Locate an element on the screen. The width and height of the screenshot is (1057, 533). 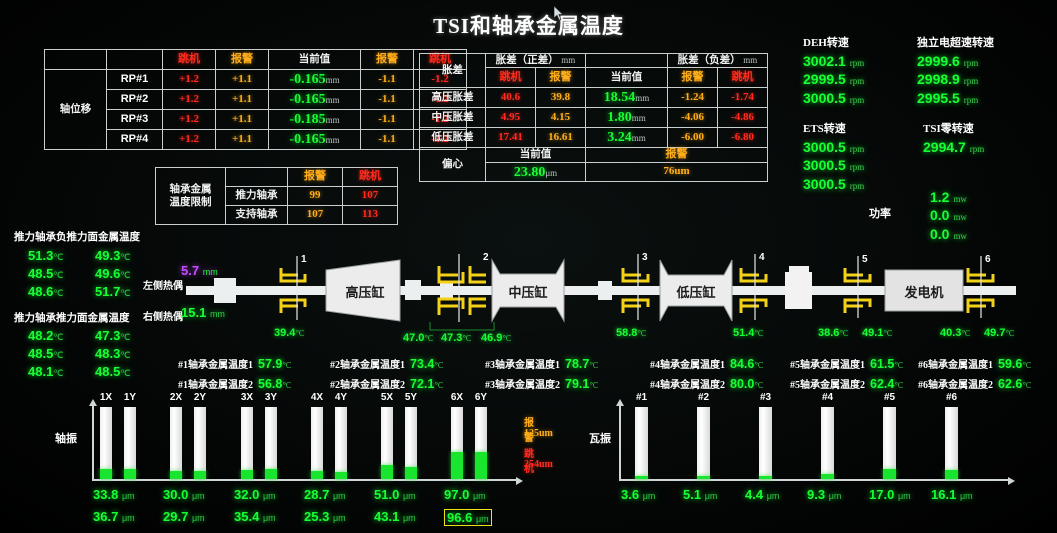
v: 97.0 is located at coordinates (457, 494).